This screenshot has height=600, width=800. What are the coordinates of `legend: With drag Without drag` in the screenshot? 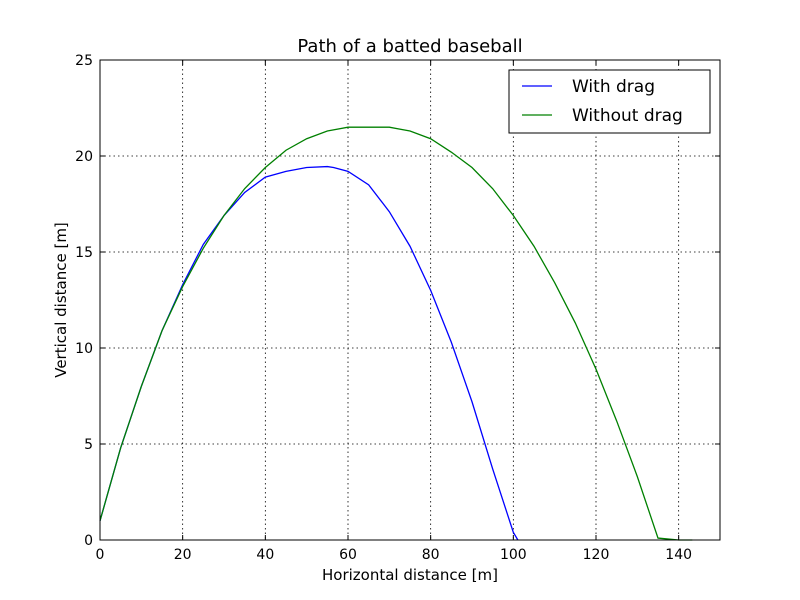 It's located at (609, 101).